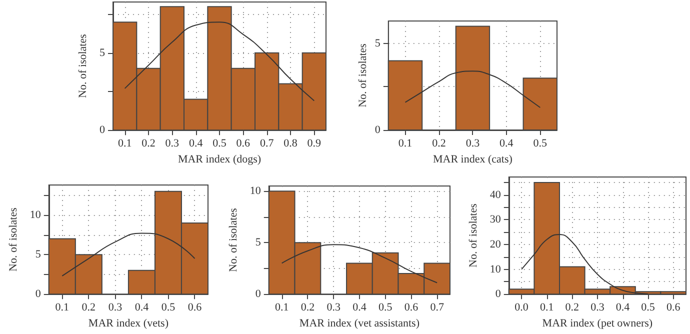 This screenshot has height=334, width=690. Describe the element at coordinates (597, 324) in the screenshot. I see `x-axis-title: MAR index (pet owners)` at that location.